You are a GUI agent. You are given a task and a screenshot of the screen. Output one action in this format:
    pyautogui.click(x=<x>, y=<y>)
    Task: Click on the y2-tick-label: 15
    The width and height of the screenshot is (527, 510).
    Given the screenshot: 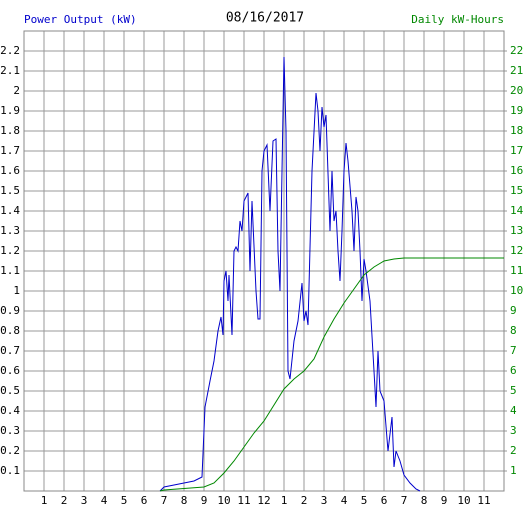 What is the action you would take?
    pyautogui.click(x=516, y=190)
    